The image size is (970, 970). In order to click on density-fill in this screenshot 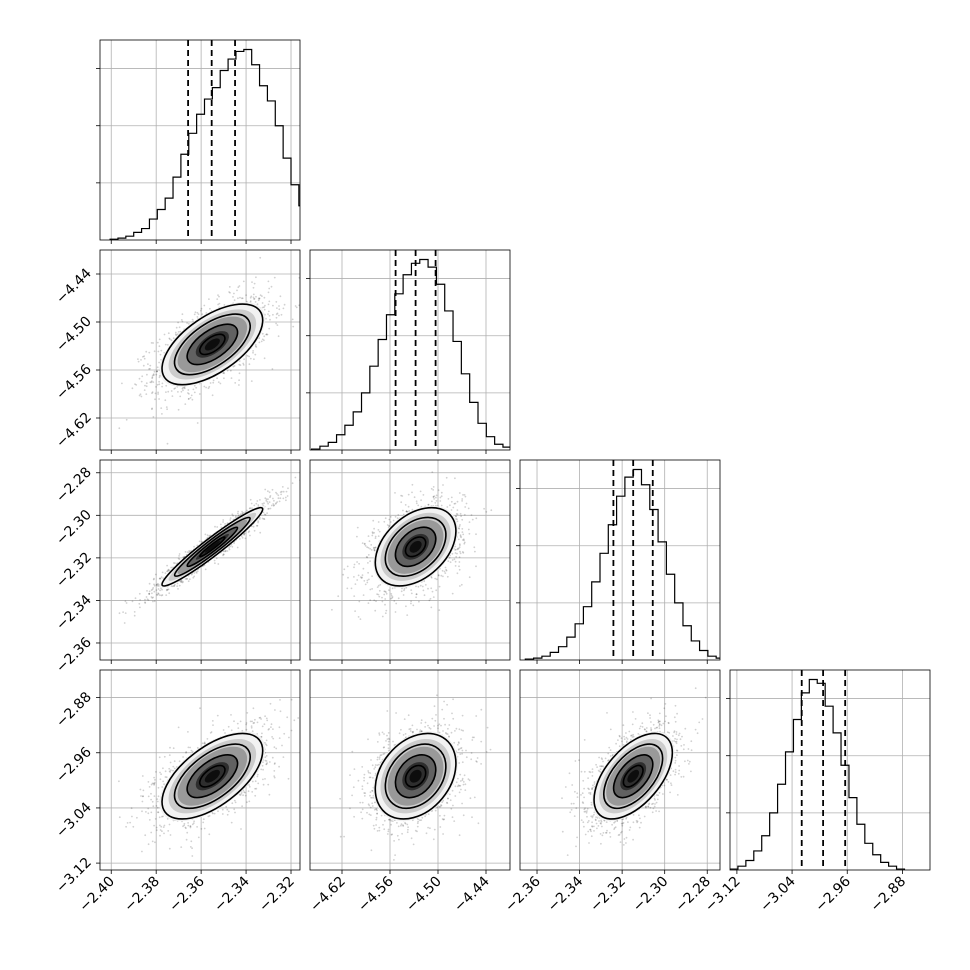, I will do `click(415, 546)`.